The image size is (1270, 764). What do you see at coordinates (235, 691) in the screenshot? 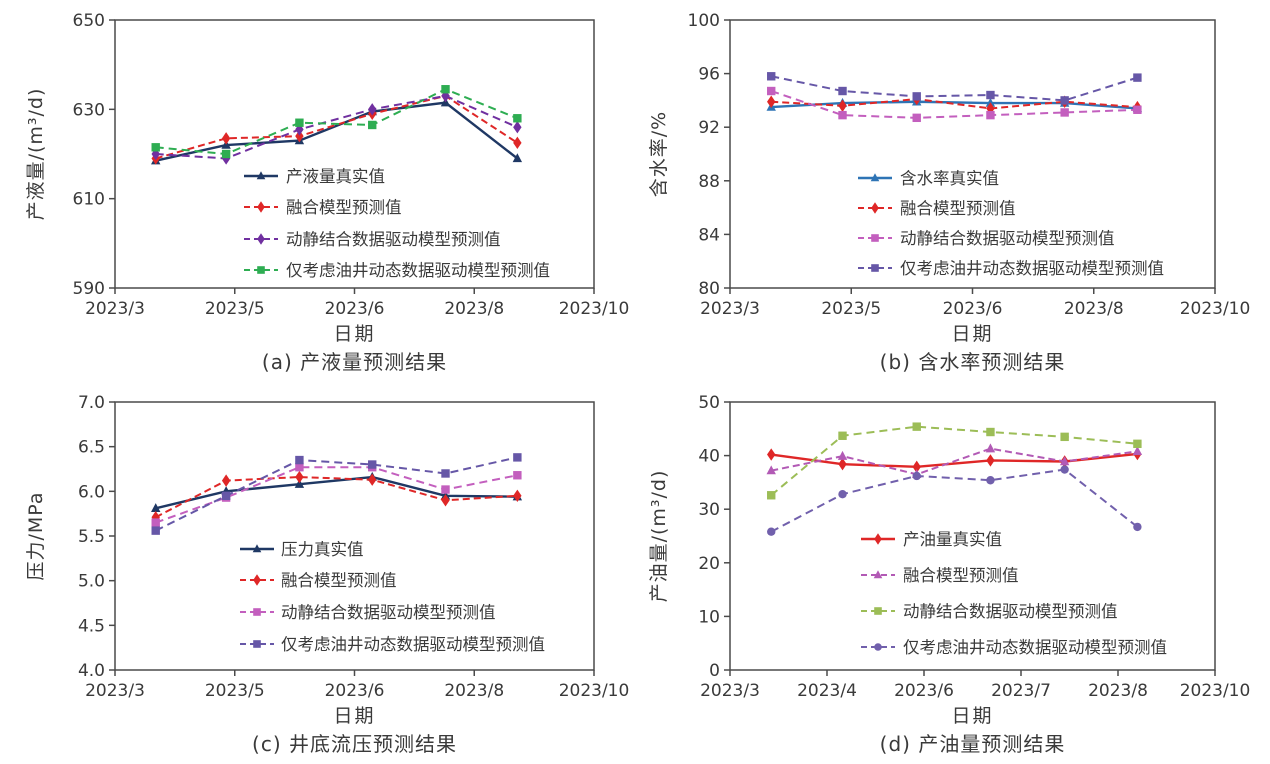
I see `panel-c-x-tick-label: 2023/5` at bounding box center [235, 691].